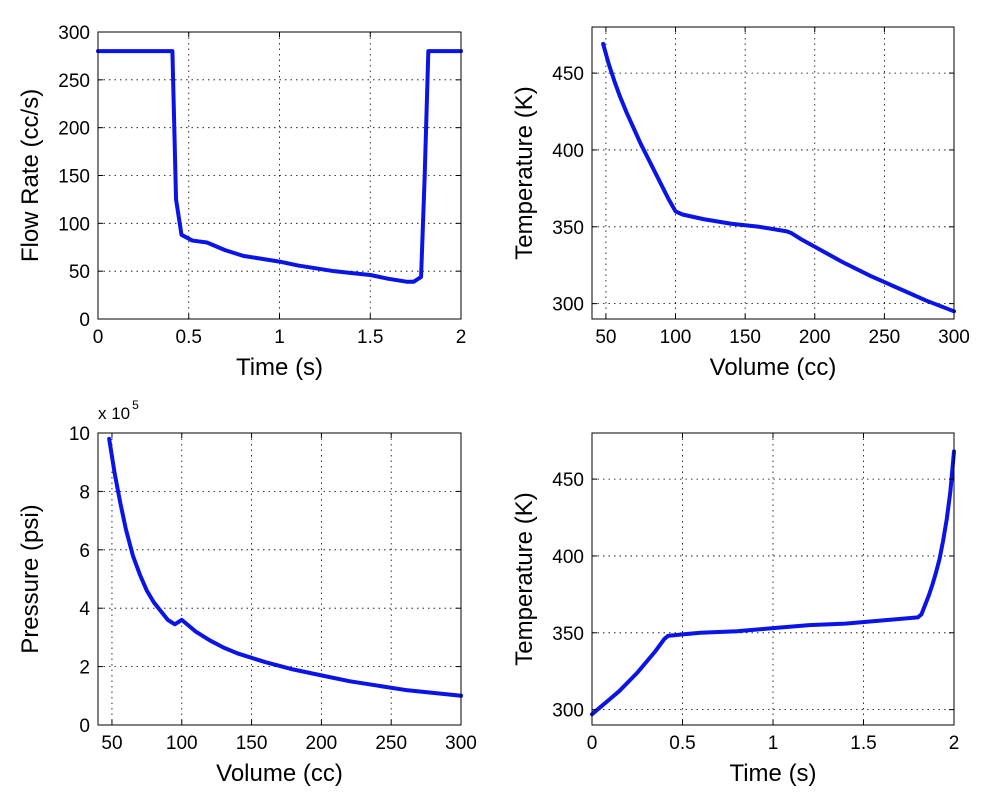 This screenshot has width=983, height=796. What do you see at coordinates (74, 81) in the screenshot?
I see `y-tick-label: 250` at bounding box center [74, 81].